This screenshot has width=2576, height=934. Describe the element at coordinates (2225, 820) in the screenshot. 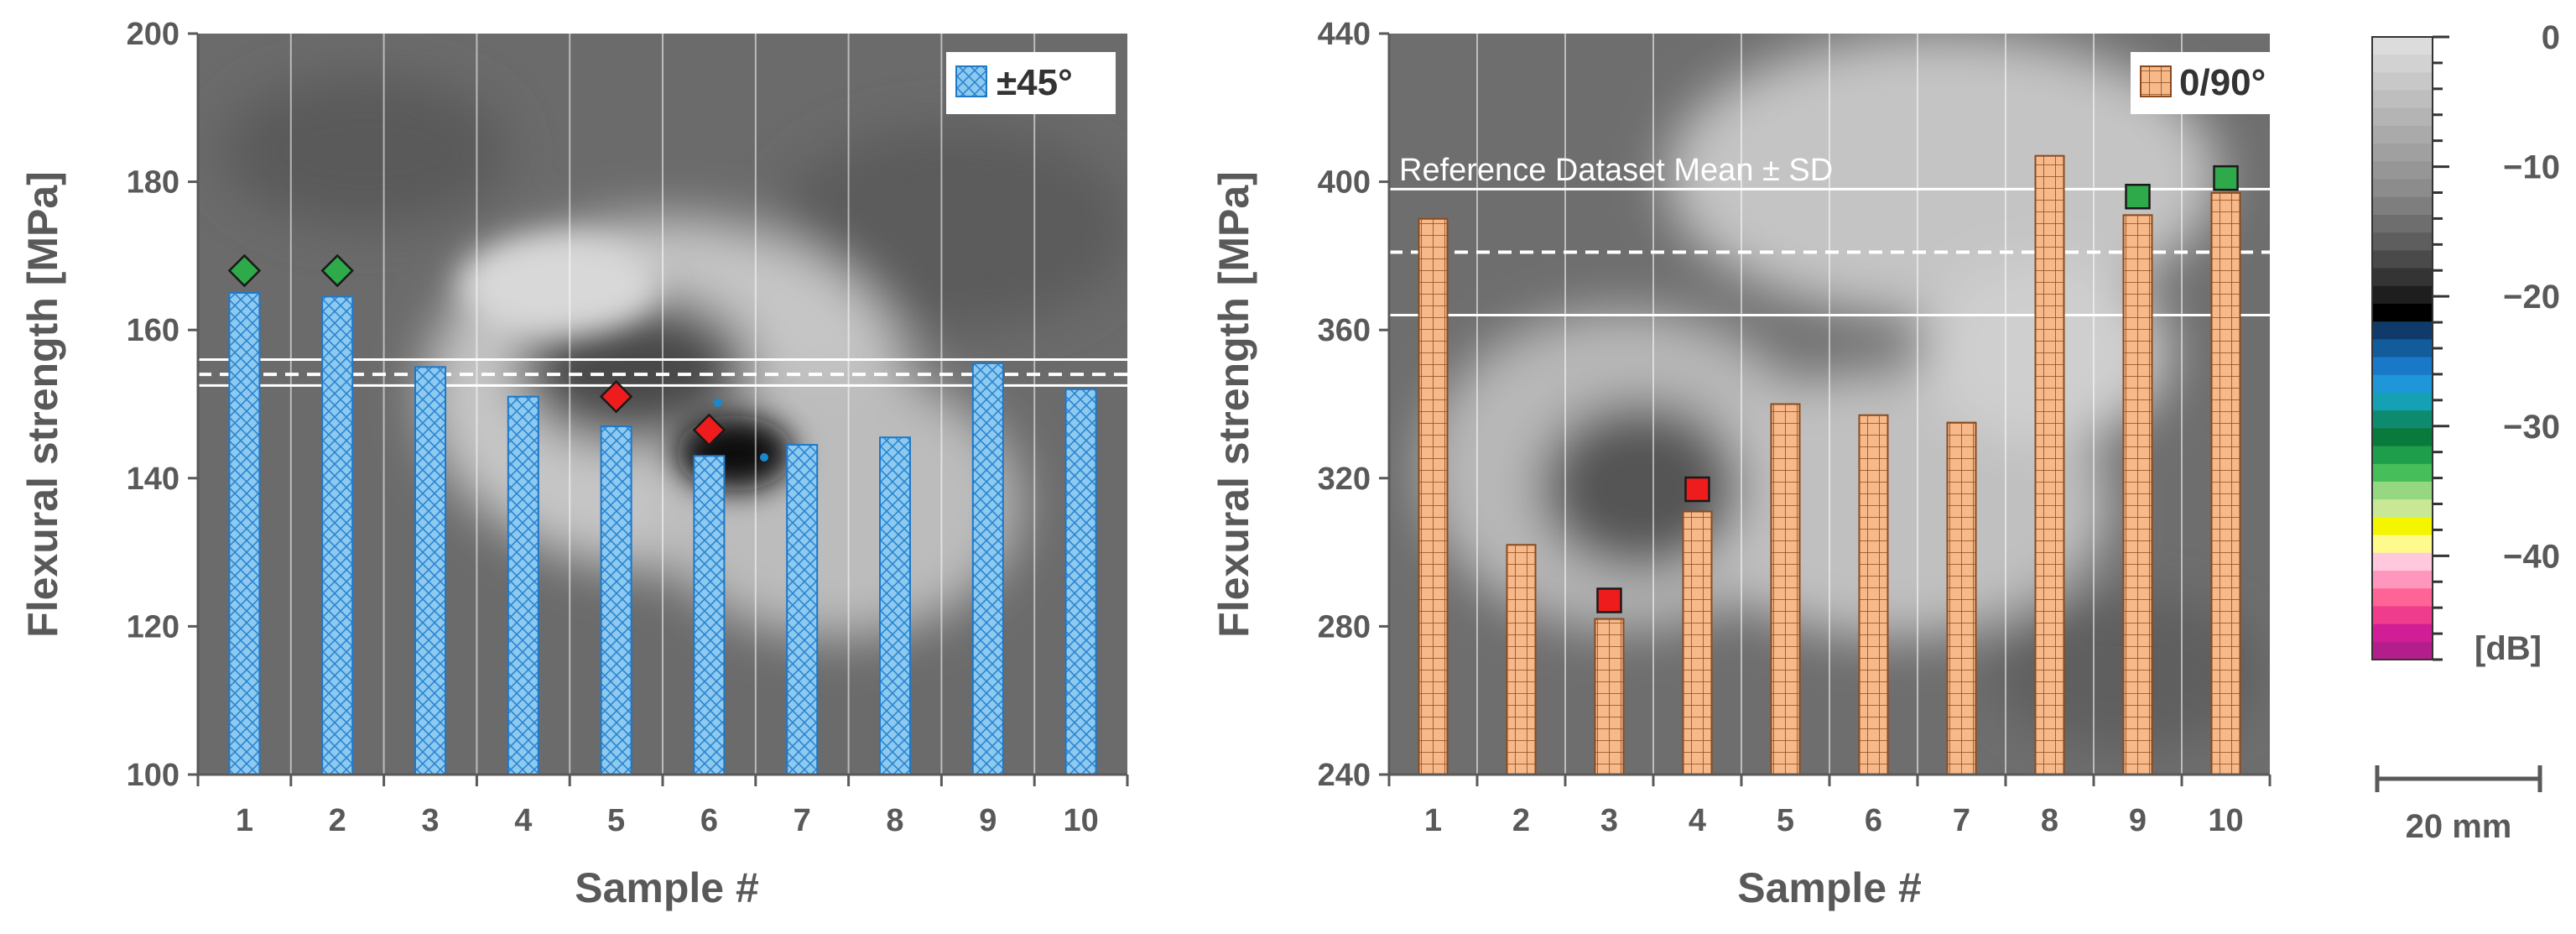

I see `x-tick-label: 10` at that location.